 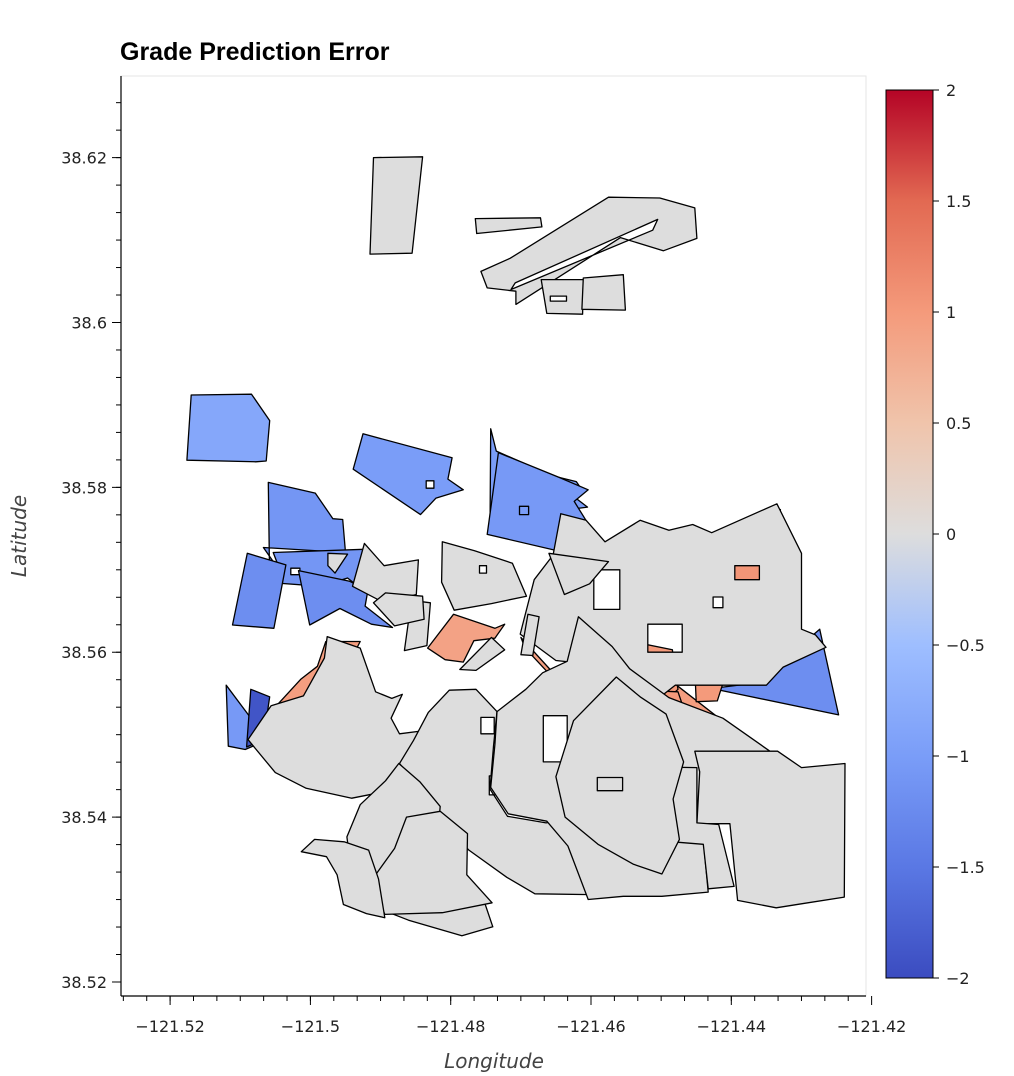 I want to click on x-tick-label: −121.52, so click(x=169, y=1026).